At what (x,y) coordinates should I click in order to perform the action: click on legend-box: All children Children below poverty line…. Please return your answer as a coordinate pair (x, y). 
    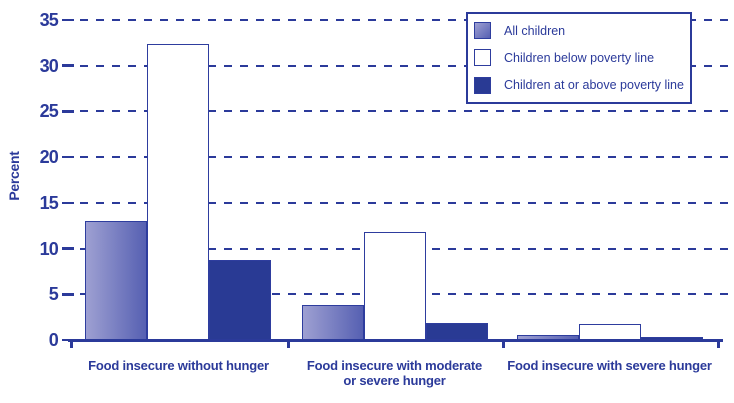
    Looking at the image, I should click on (579, 58).